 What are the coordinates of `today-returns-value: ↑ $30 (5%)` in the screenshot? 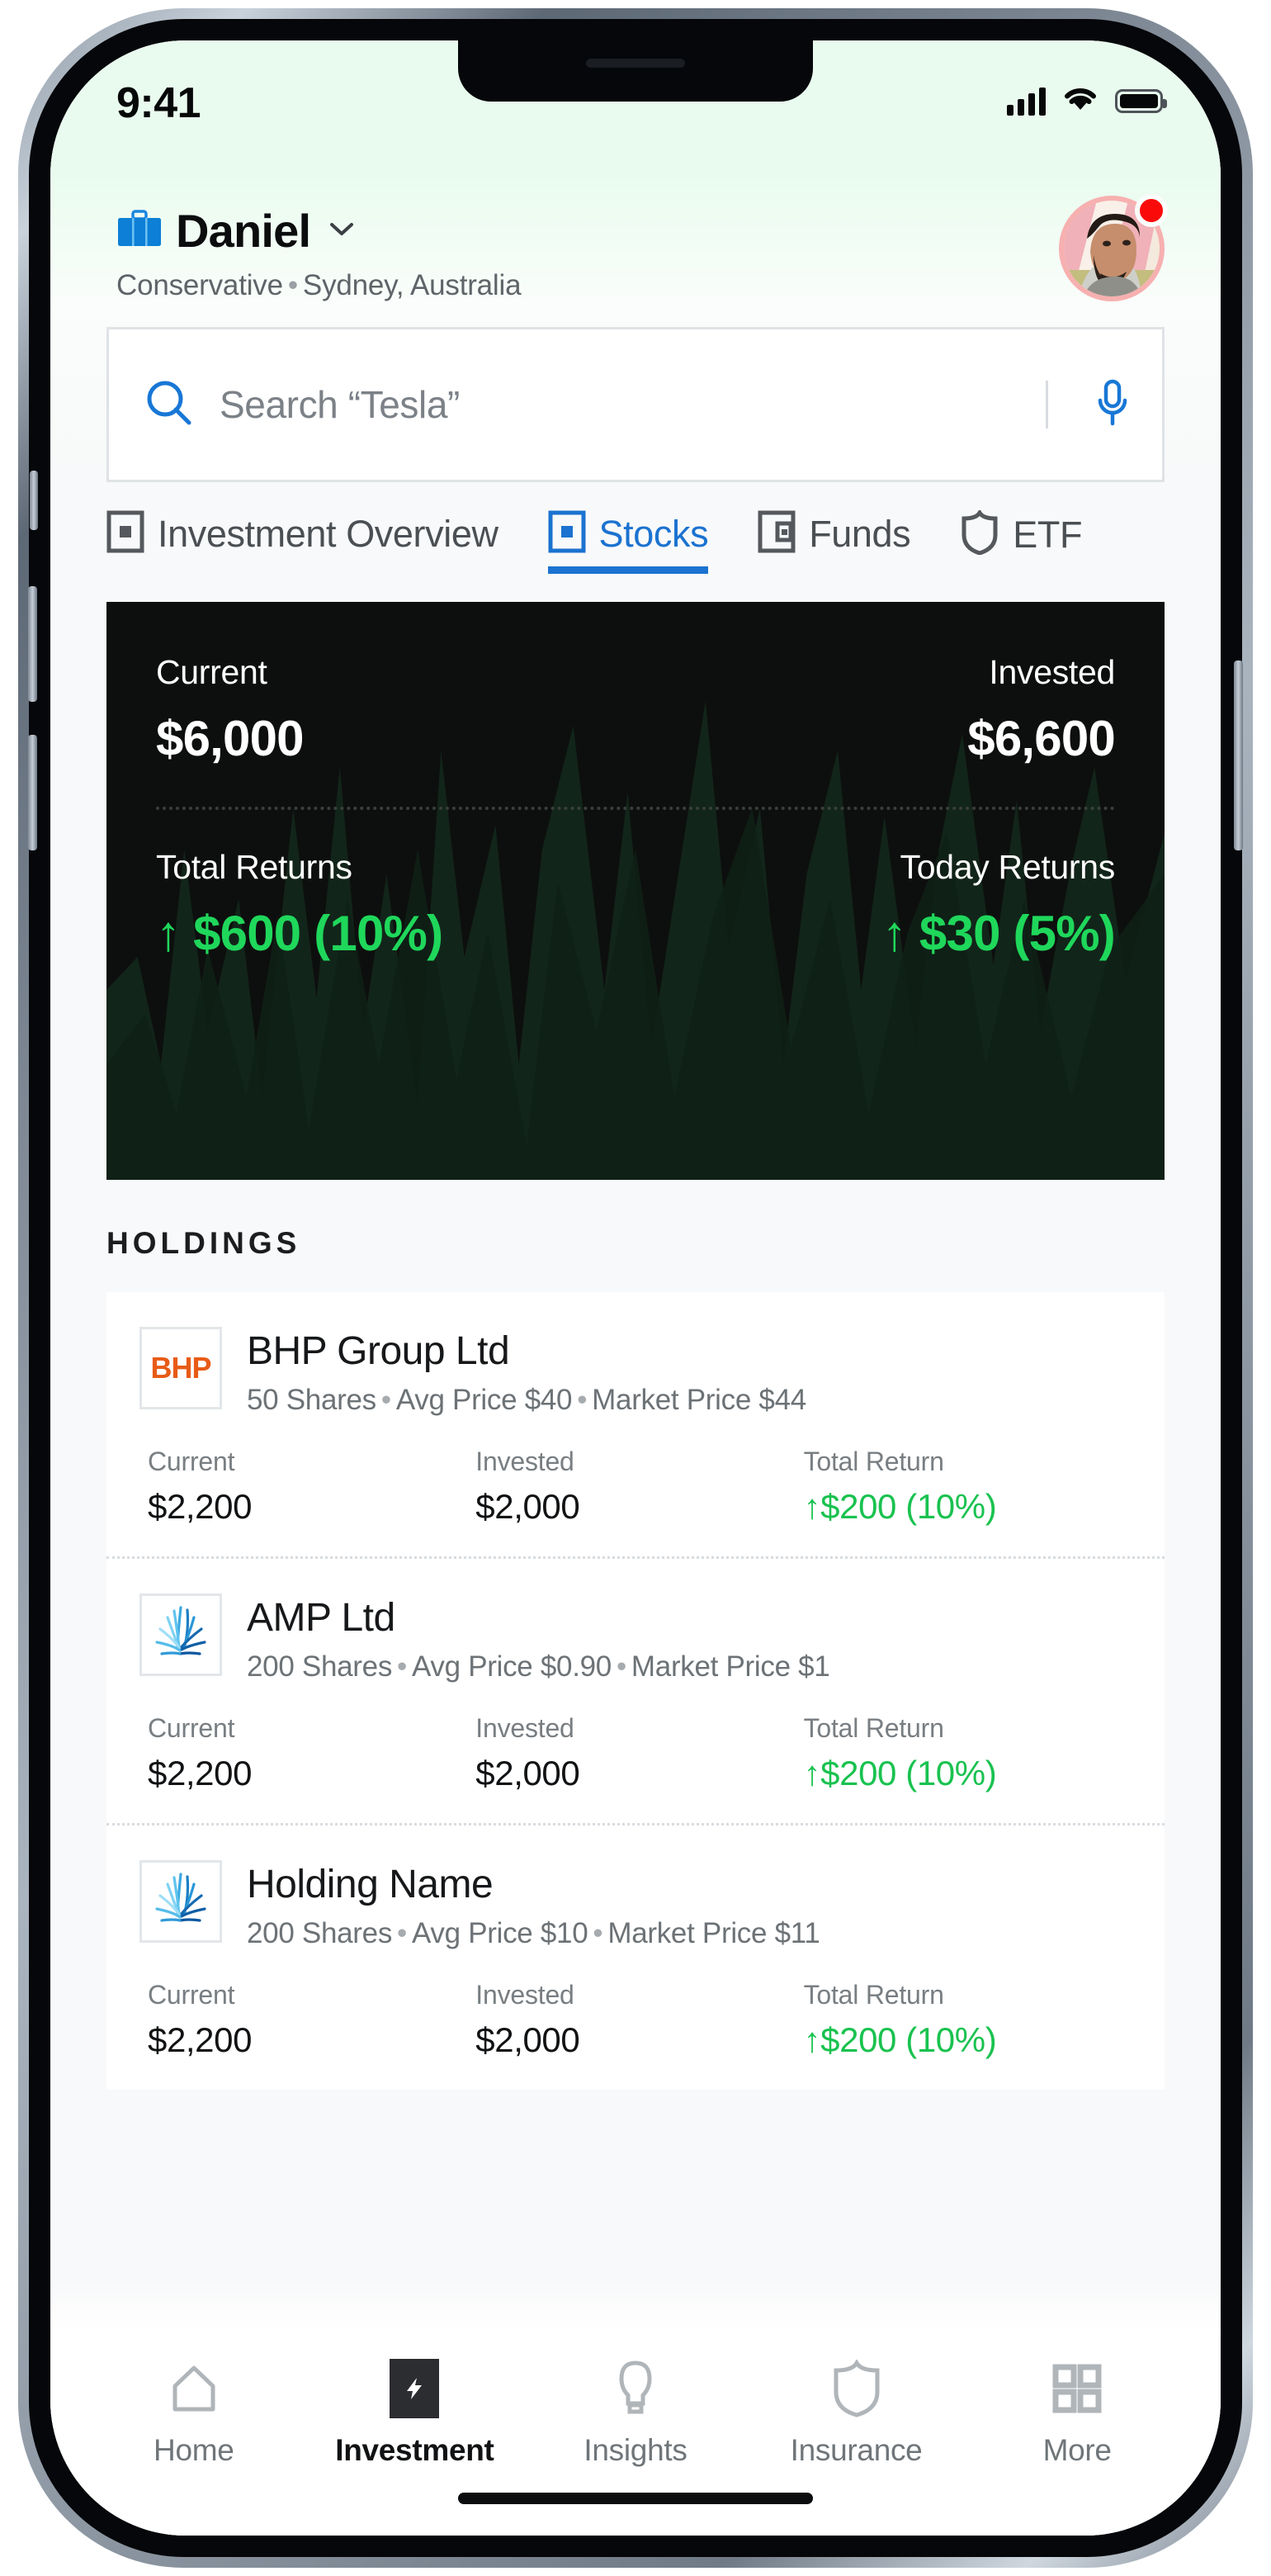 It's located at (998, 933).